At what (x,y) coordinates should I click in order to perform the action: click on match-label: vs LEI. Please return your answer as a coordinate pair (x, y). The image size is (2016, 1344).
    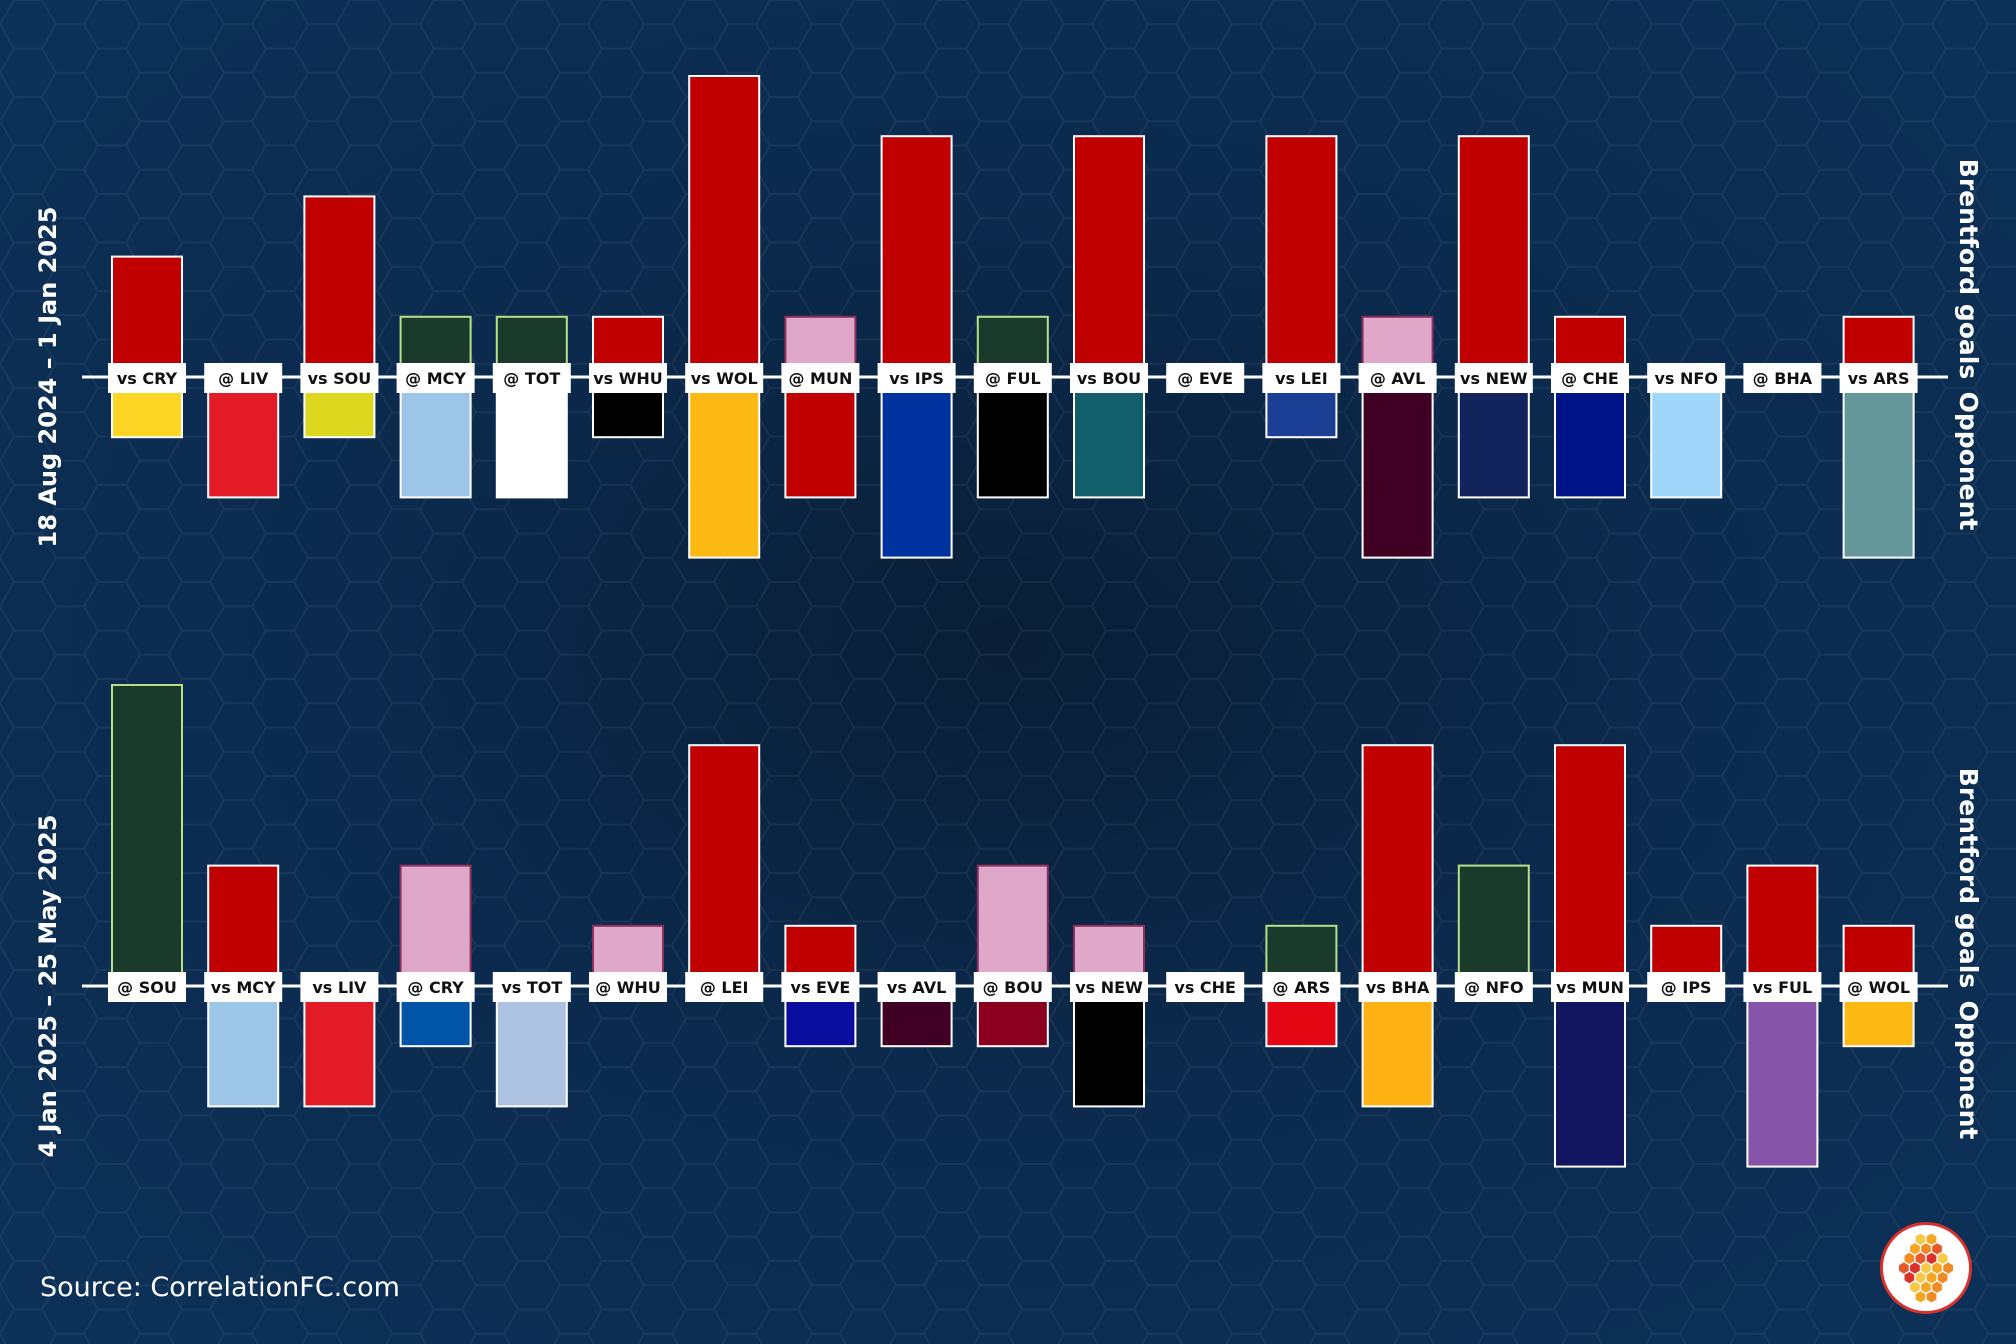
    Looking at the image, I should click on (1301, 378).